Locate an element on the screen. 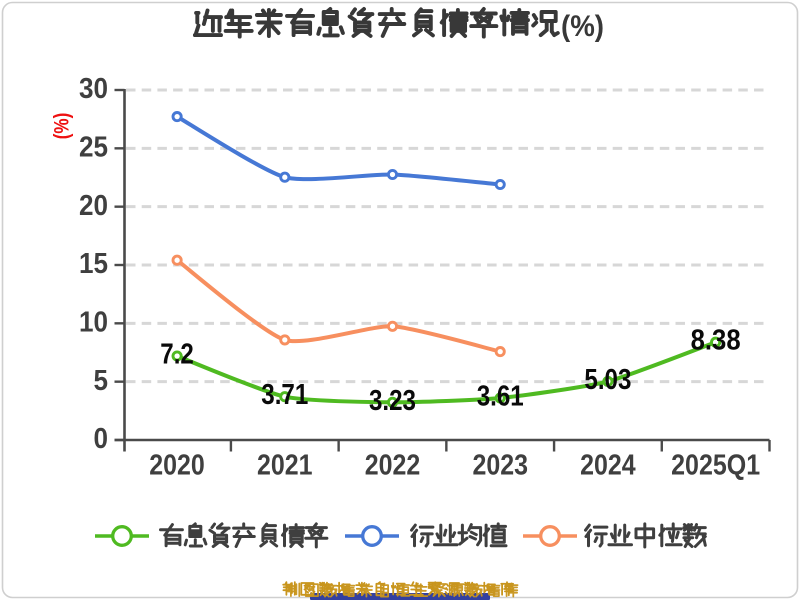 The height and width of the screenshot is (600, 800). svg-text: 3.61 is located at coordinates (500, 397).